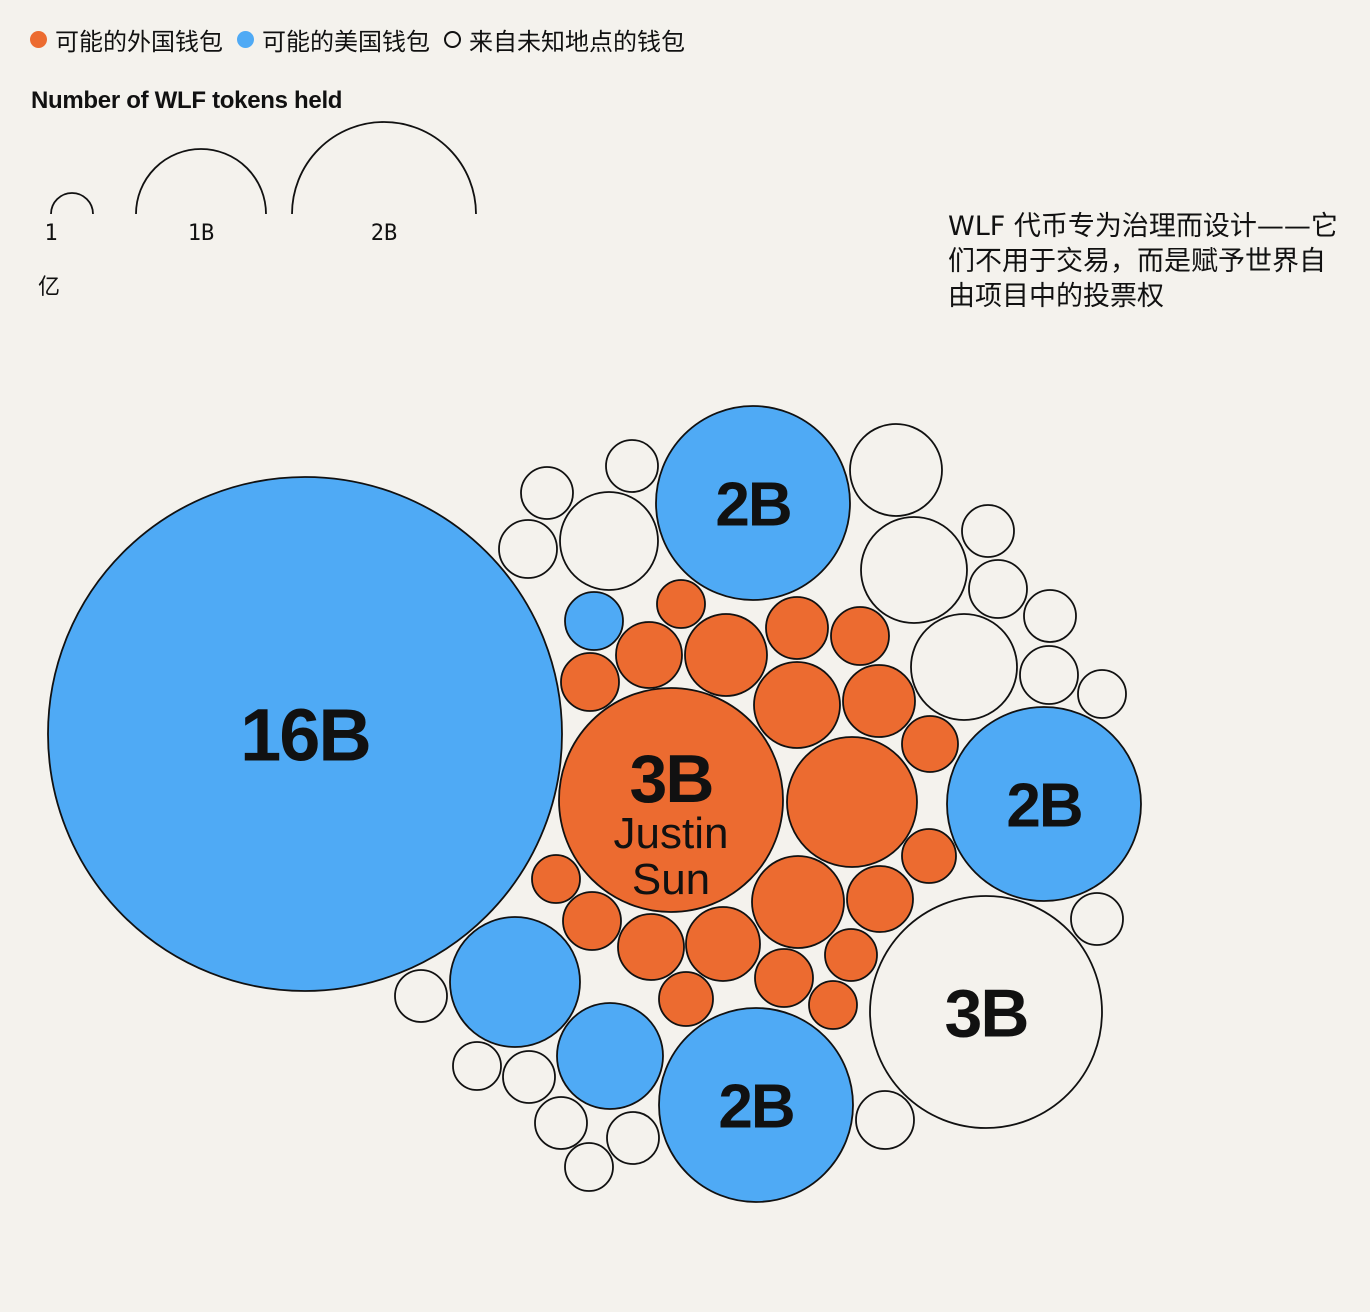 This screenshot has height=1312, width=1370. Describe the element at coordinates (49, 287) in the screenshot. I see `size-key-unit-1: 亿` at that location.